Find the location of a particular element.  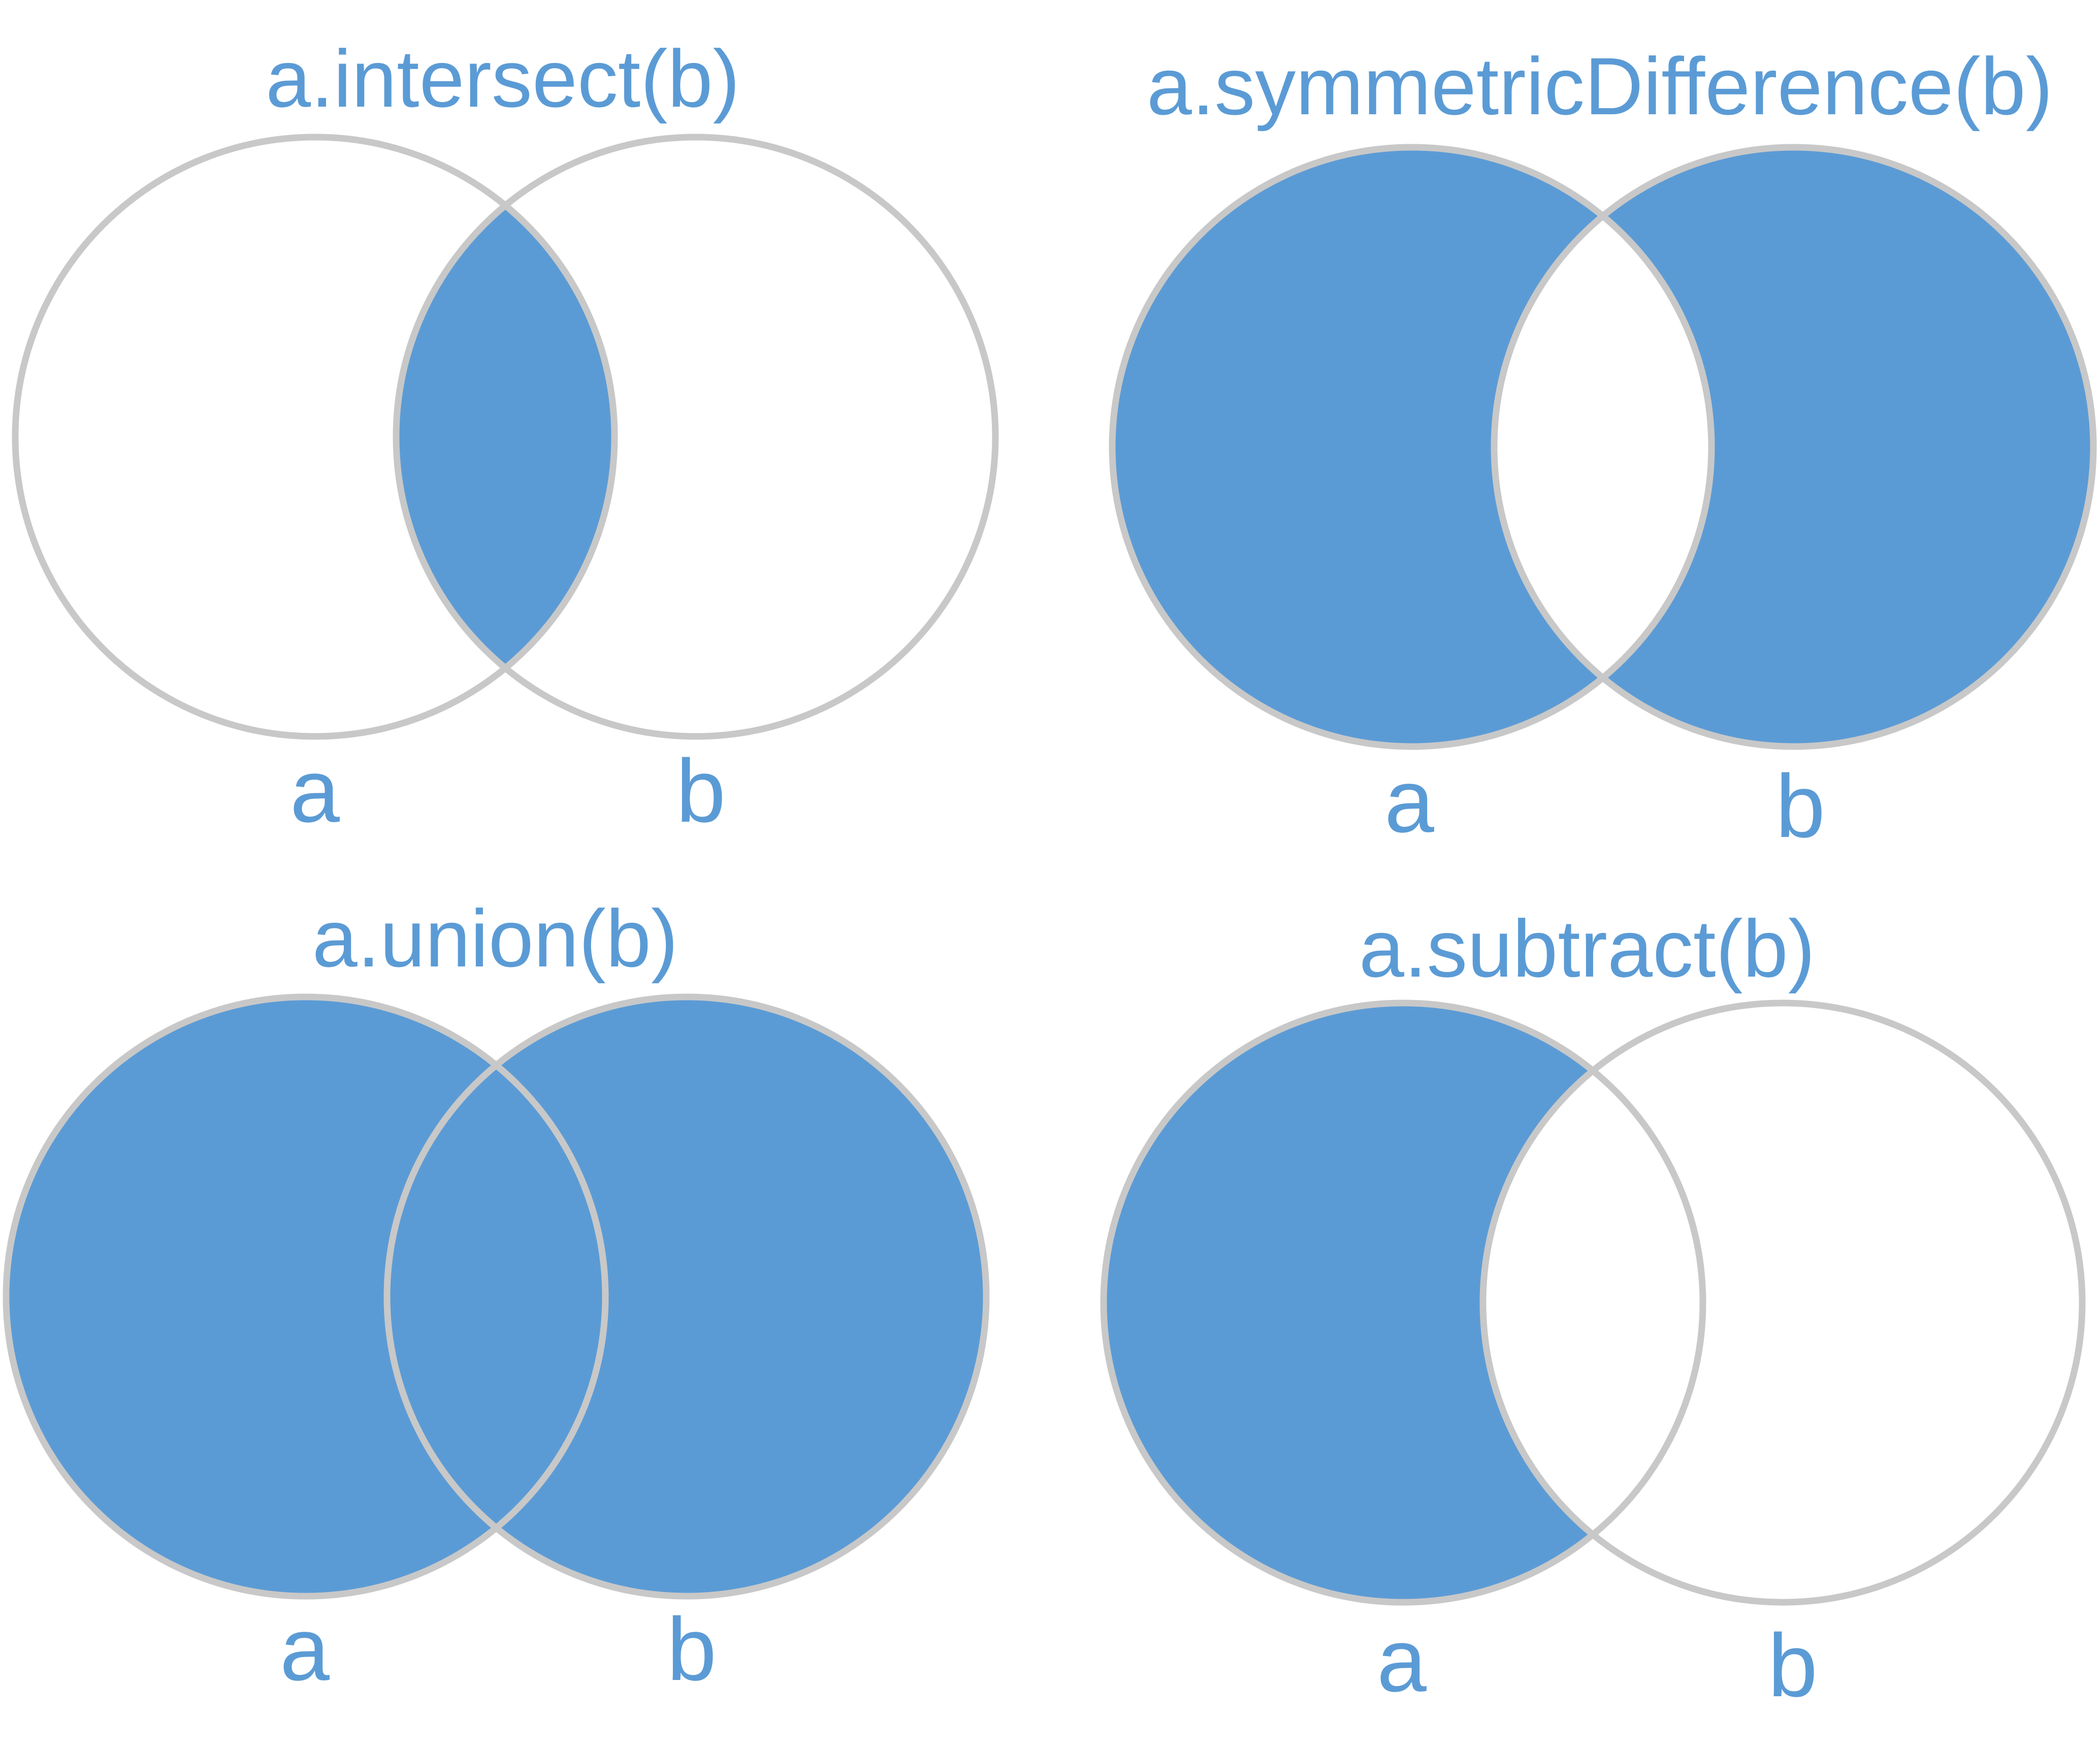

union-circle-a is located at coordinates (306, 1296).